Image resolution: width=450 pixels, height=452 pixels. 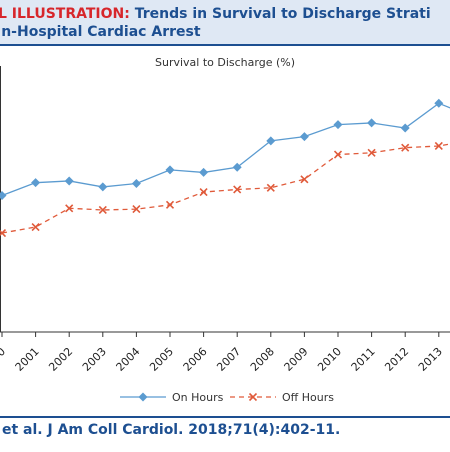 What do you see at coordinates (143, 397) in the screenshot?
I see `legend-marker-on-hours` at bounding box center [143, 397].